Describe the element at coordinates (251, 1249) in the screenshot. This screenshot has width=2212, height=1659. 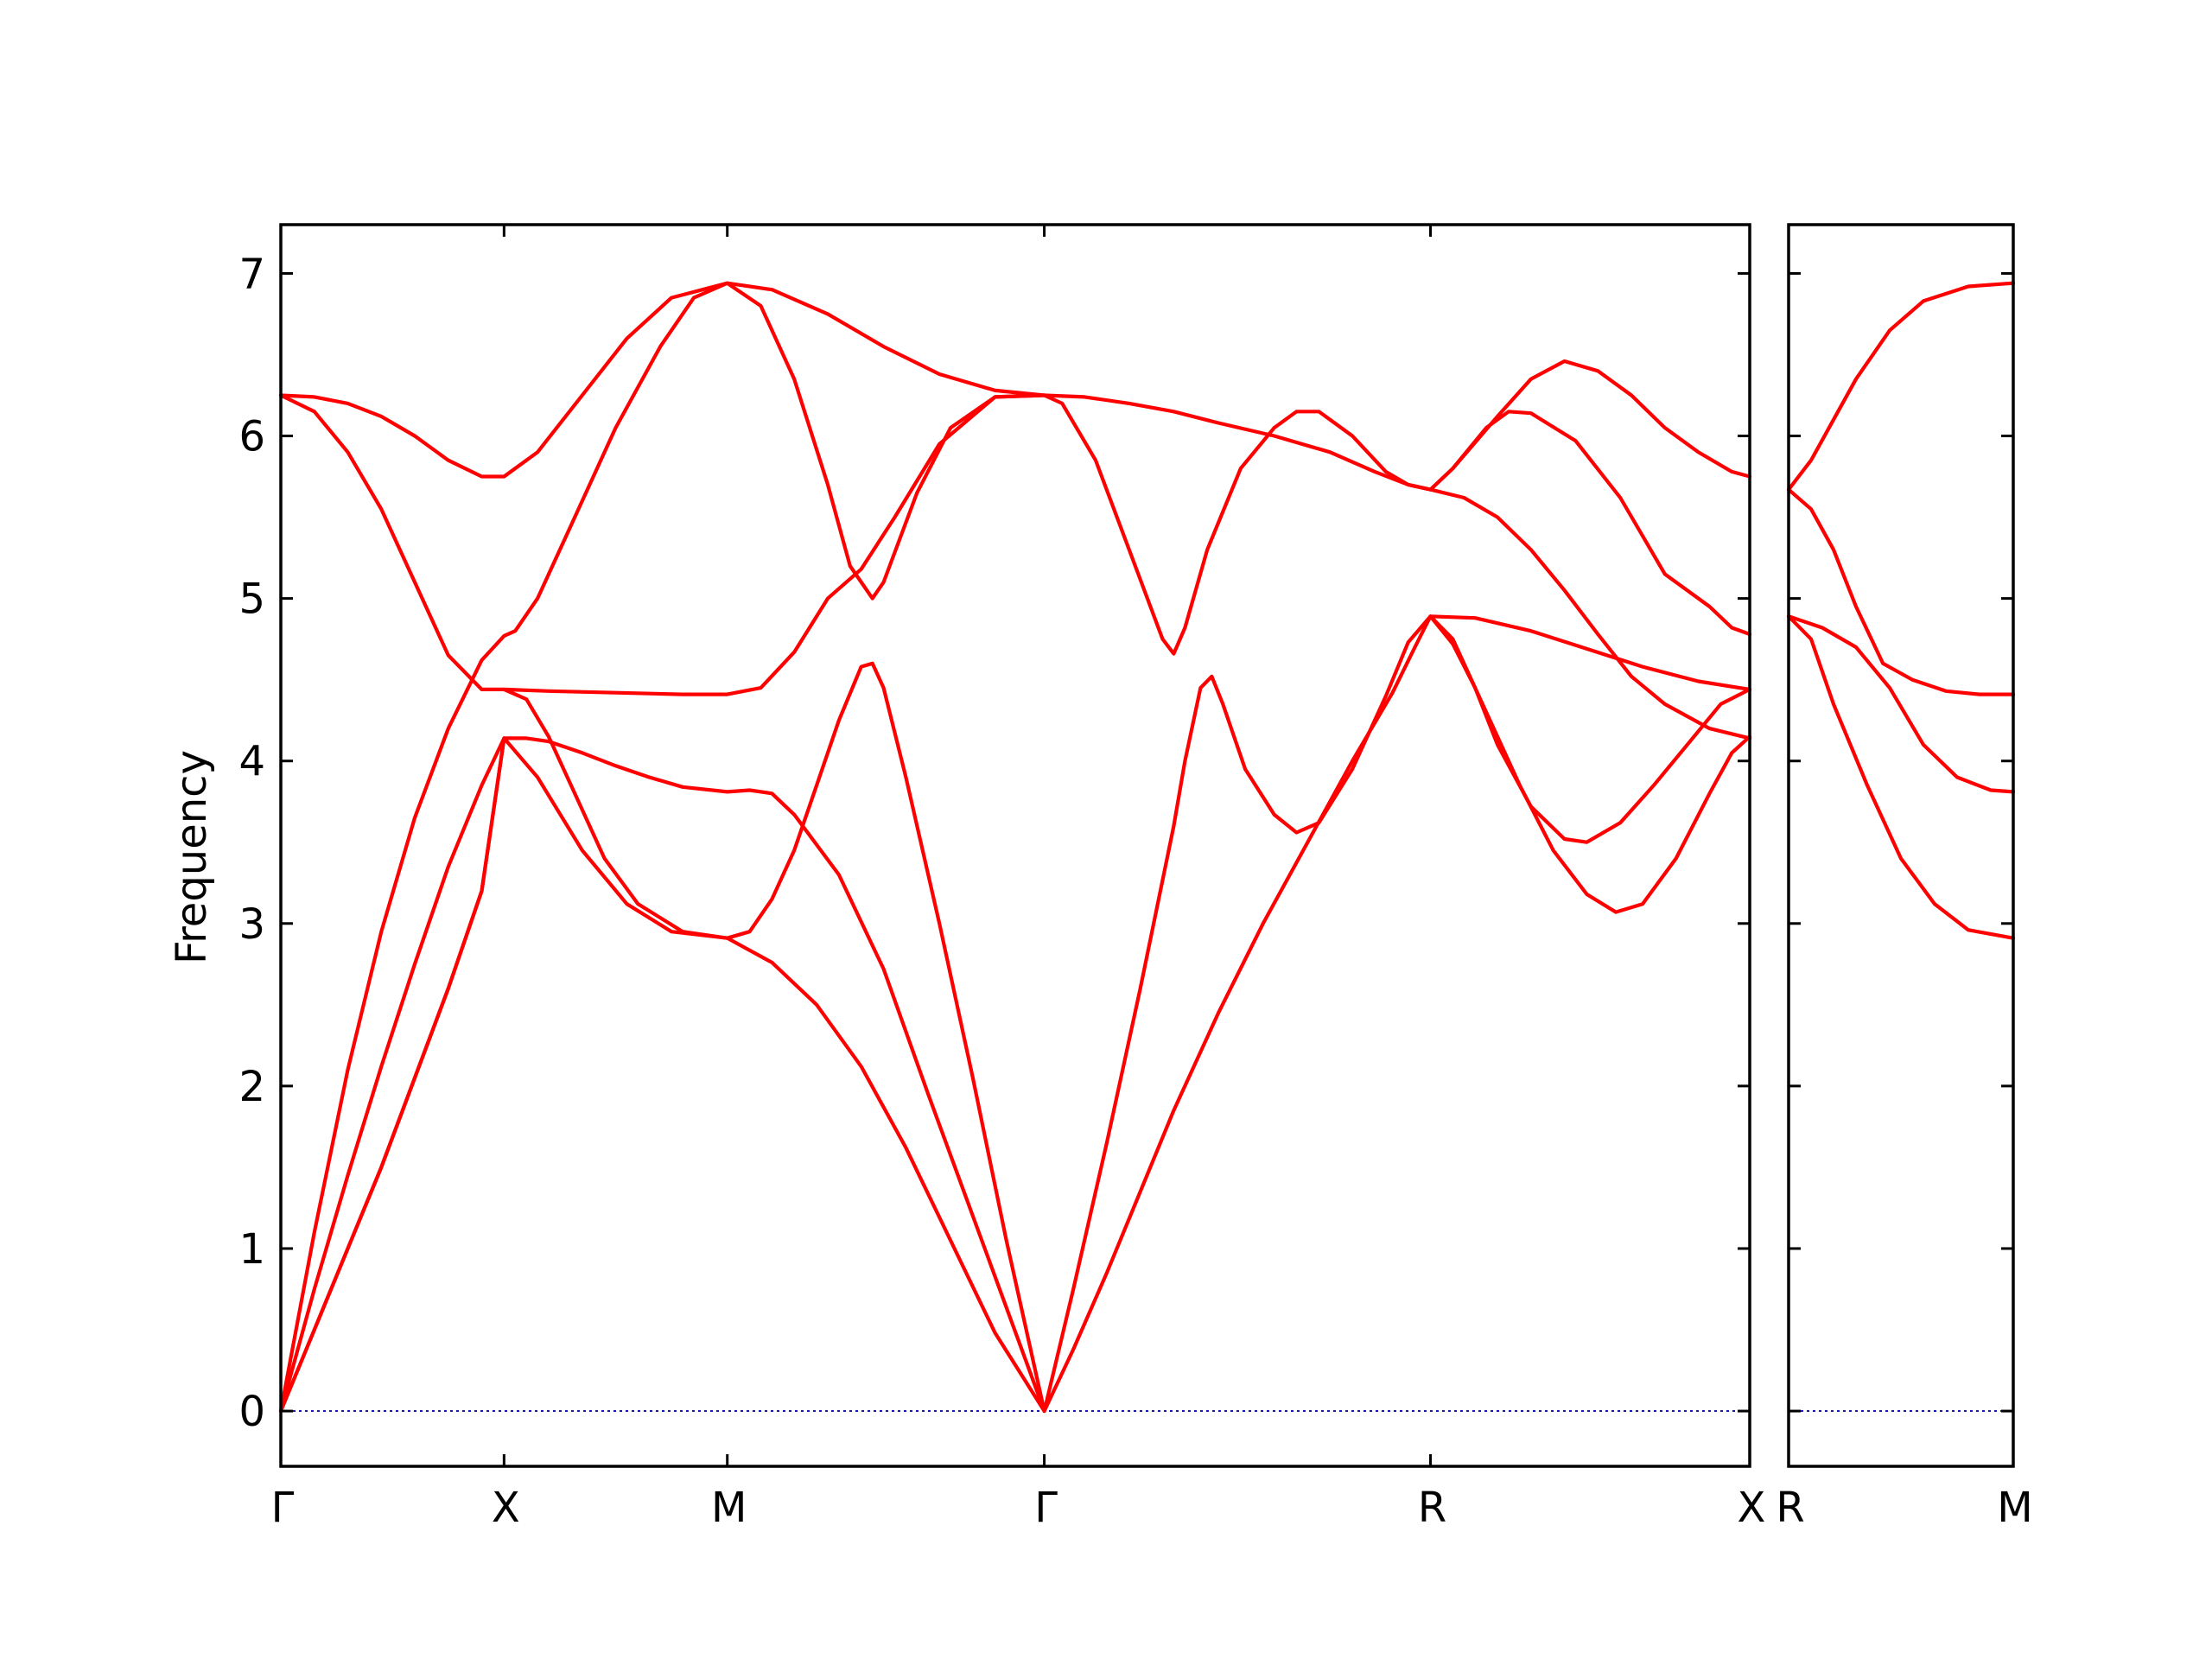
I see `y-tick-label-1: 1` at that location.